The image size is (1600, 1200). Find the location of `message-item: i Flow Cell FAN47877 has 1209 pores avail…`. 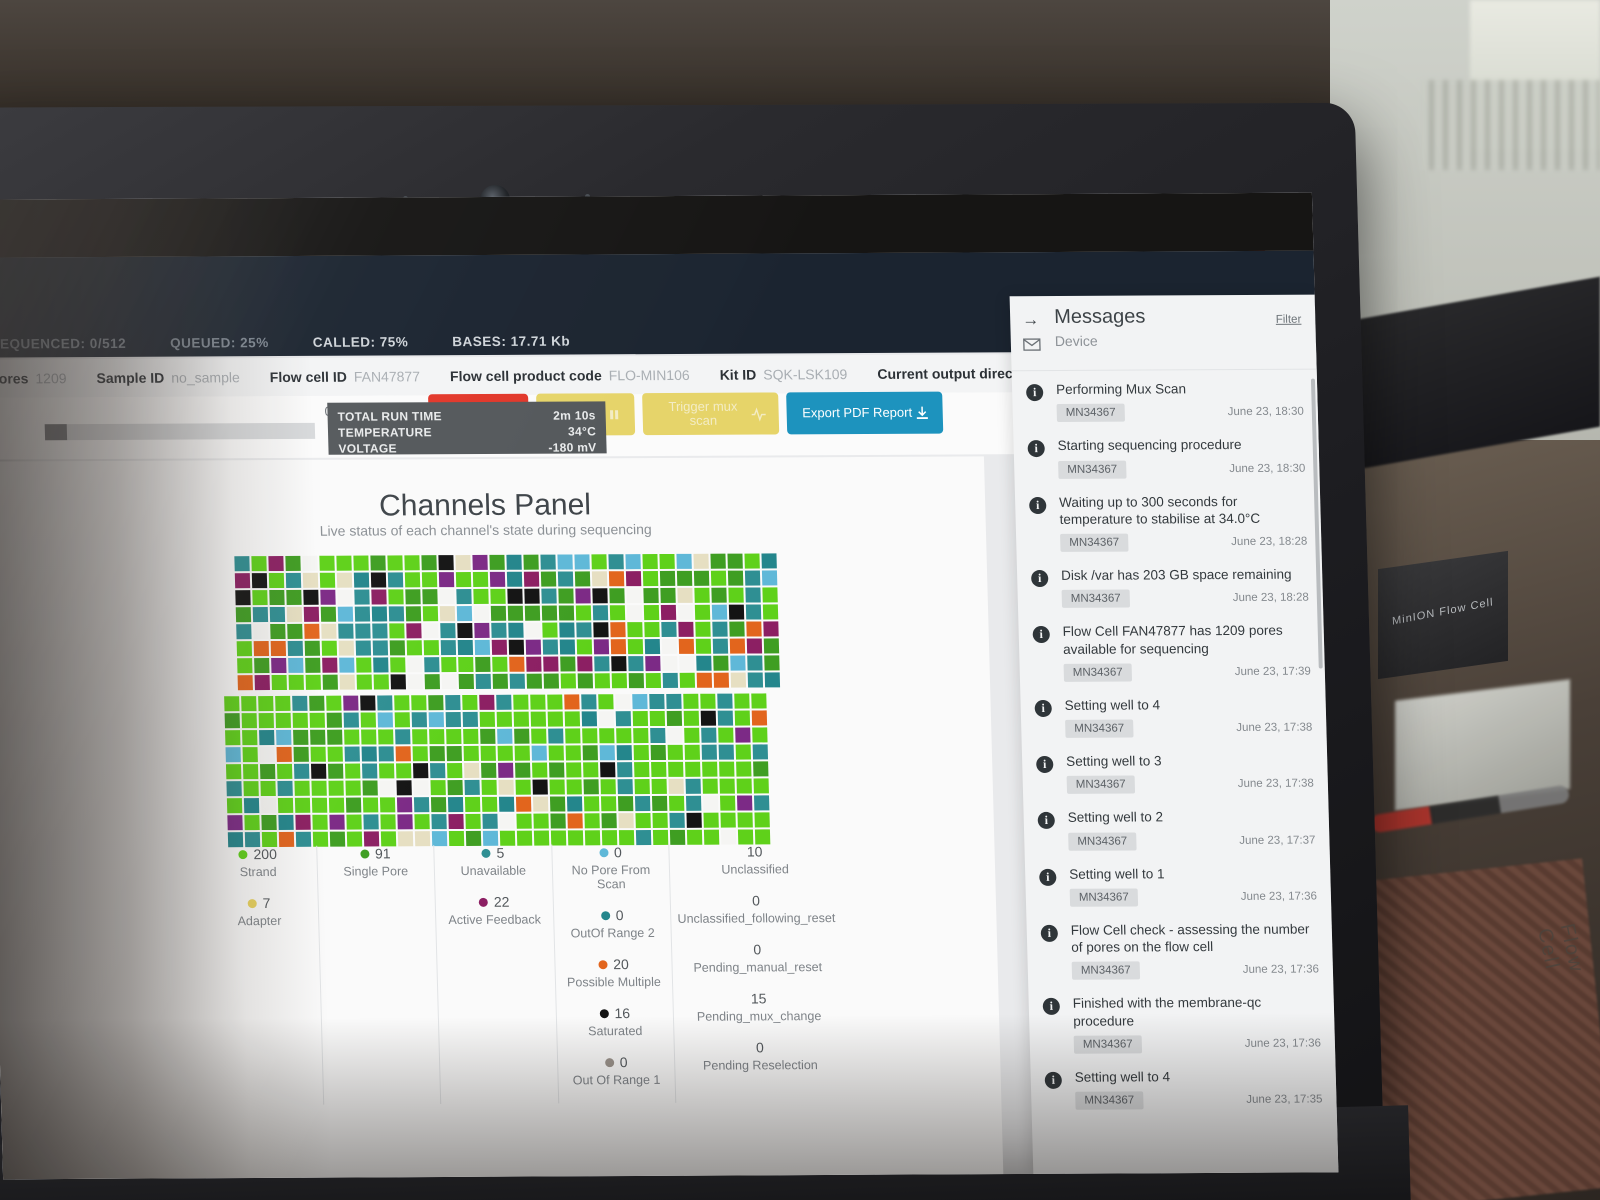

message-item: i Flow Cell FAN47877 has 1209 pores avail… is located at coordinates (1171, 650).